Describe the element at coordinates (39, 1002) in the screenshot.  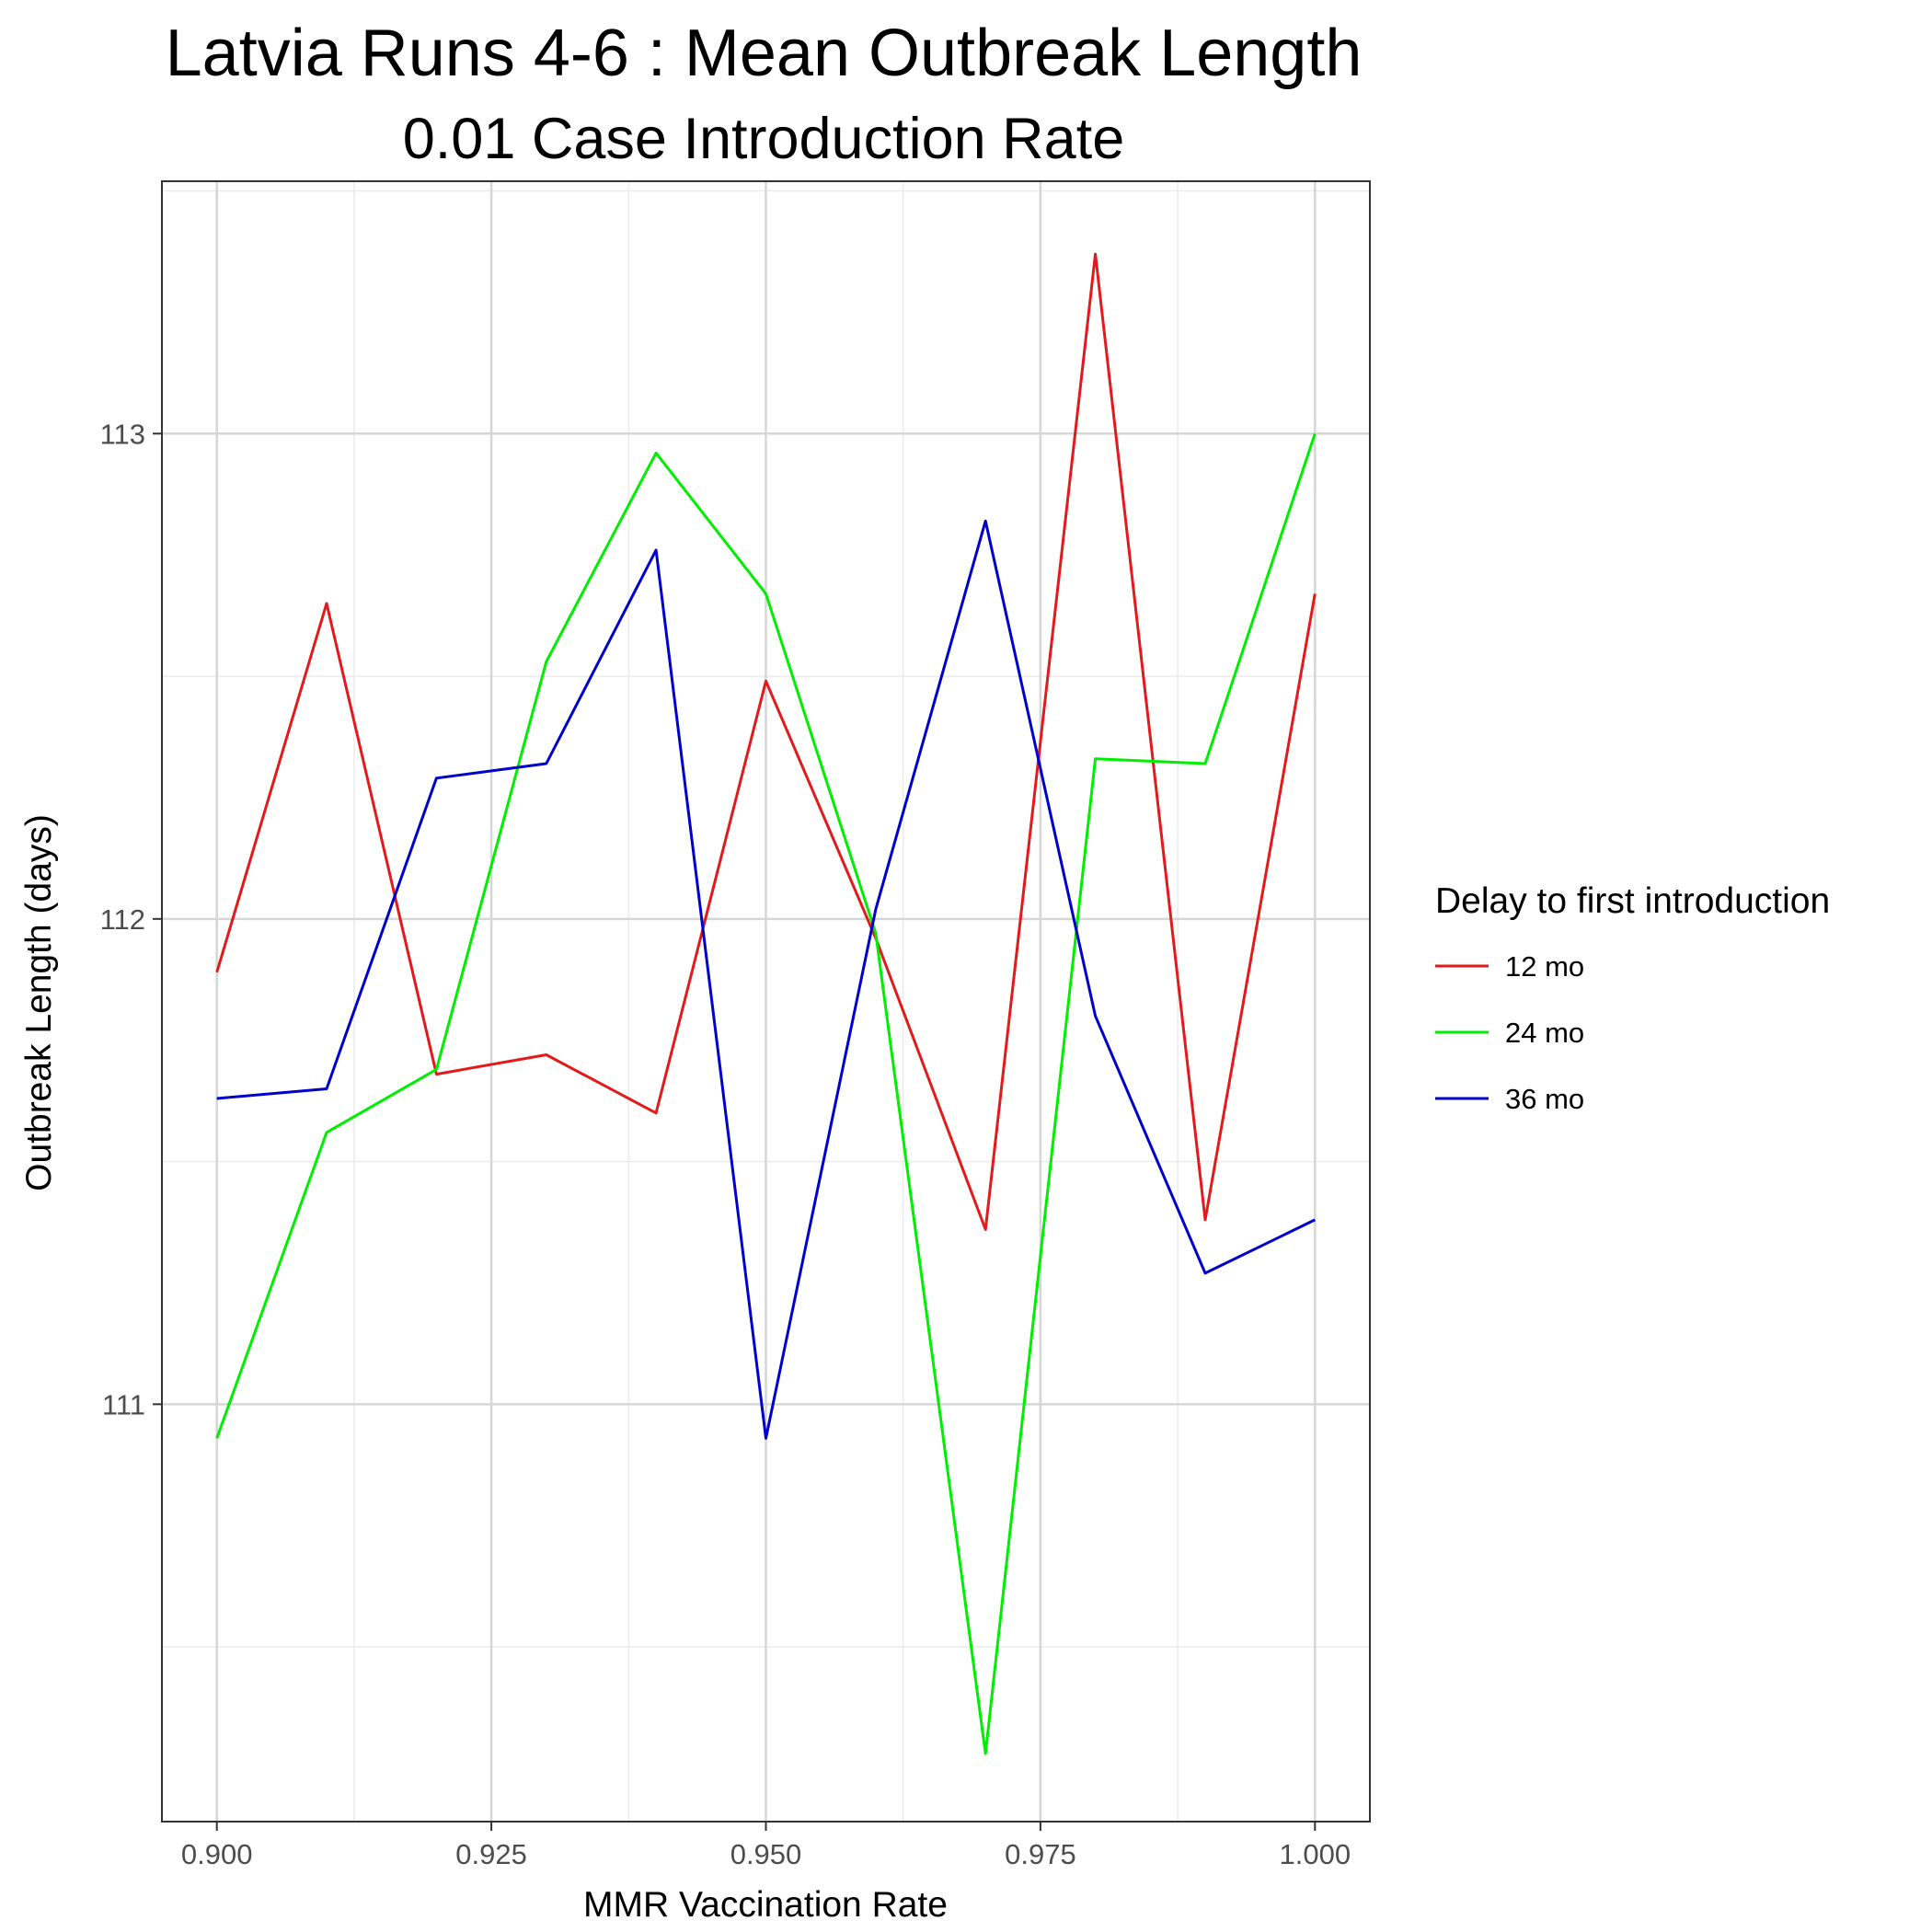
I see `y-axis-label: Outbreak Length (days)` at that location.